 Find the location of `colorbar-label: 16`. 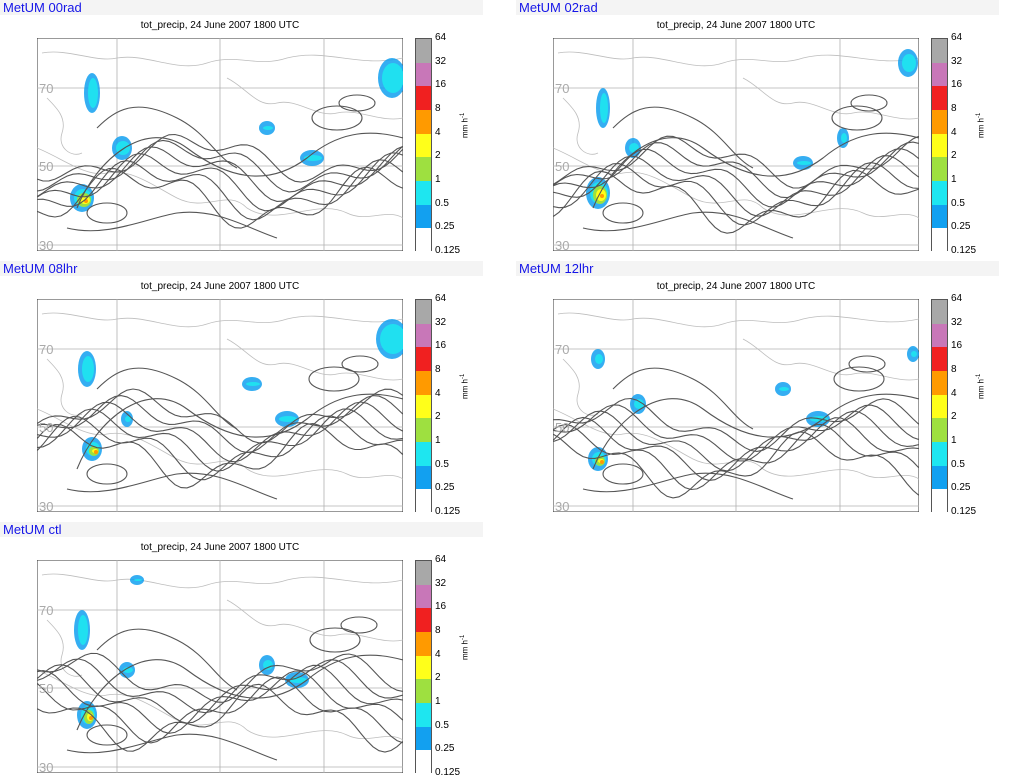

colorbar-label: 16 is located at coordinates (441, 346).